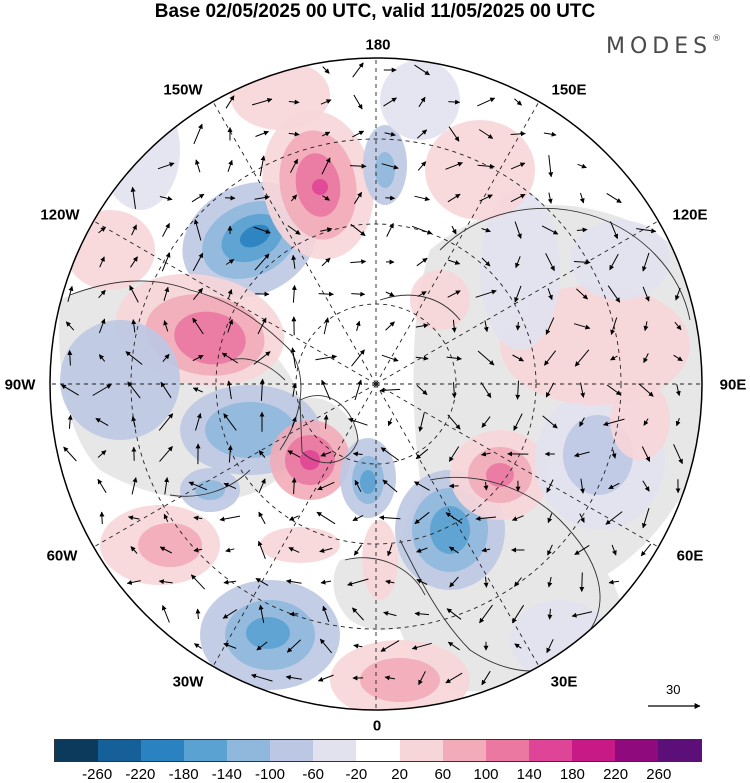  I want to click on lon-label-60w: 60W, so click(62, 556).